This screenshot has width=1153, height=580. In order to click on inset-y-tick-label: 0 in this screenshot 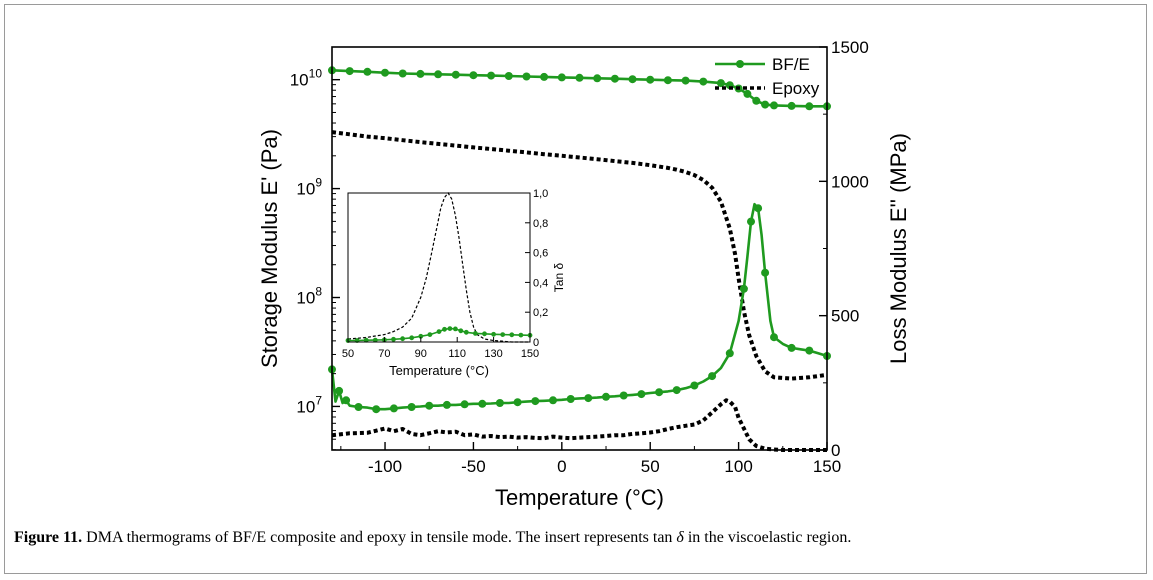, I will do `click(536, 343)`.